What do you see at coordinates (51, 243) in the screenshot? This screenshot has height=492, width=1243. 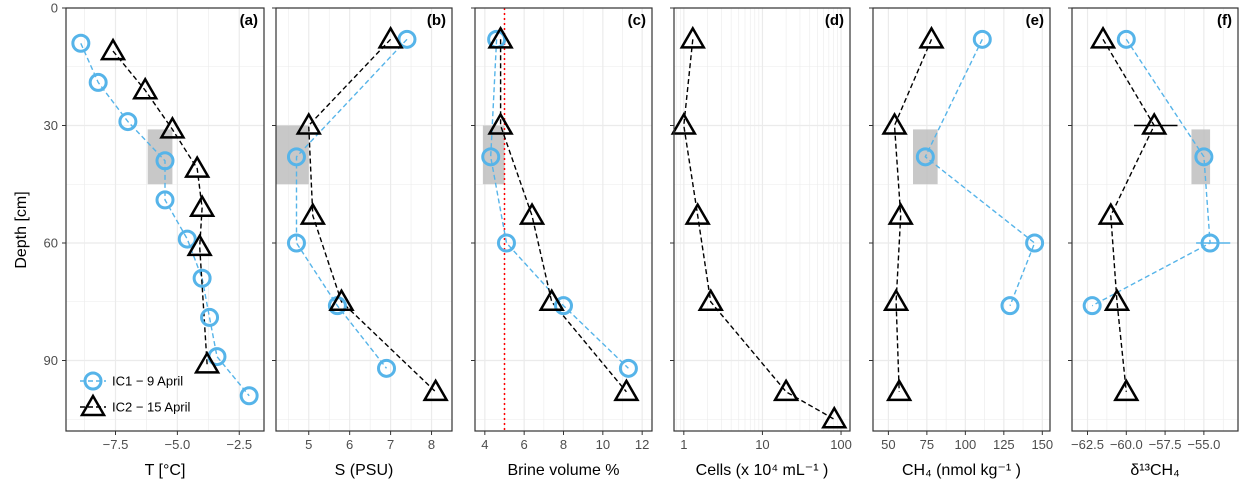 I see `y-tick-label: 60` at bounding box center [51, 243].